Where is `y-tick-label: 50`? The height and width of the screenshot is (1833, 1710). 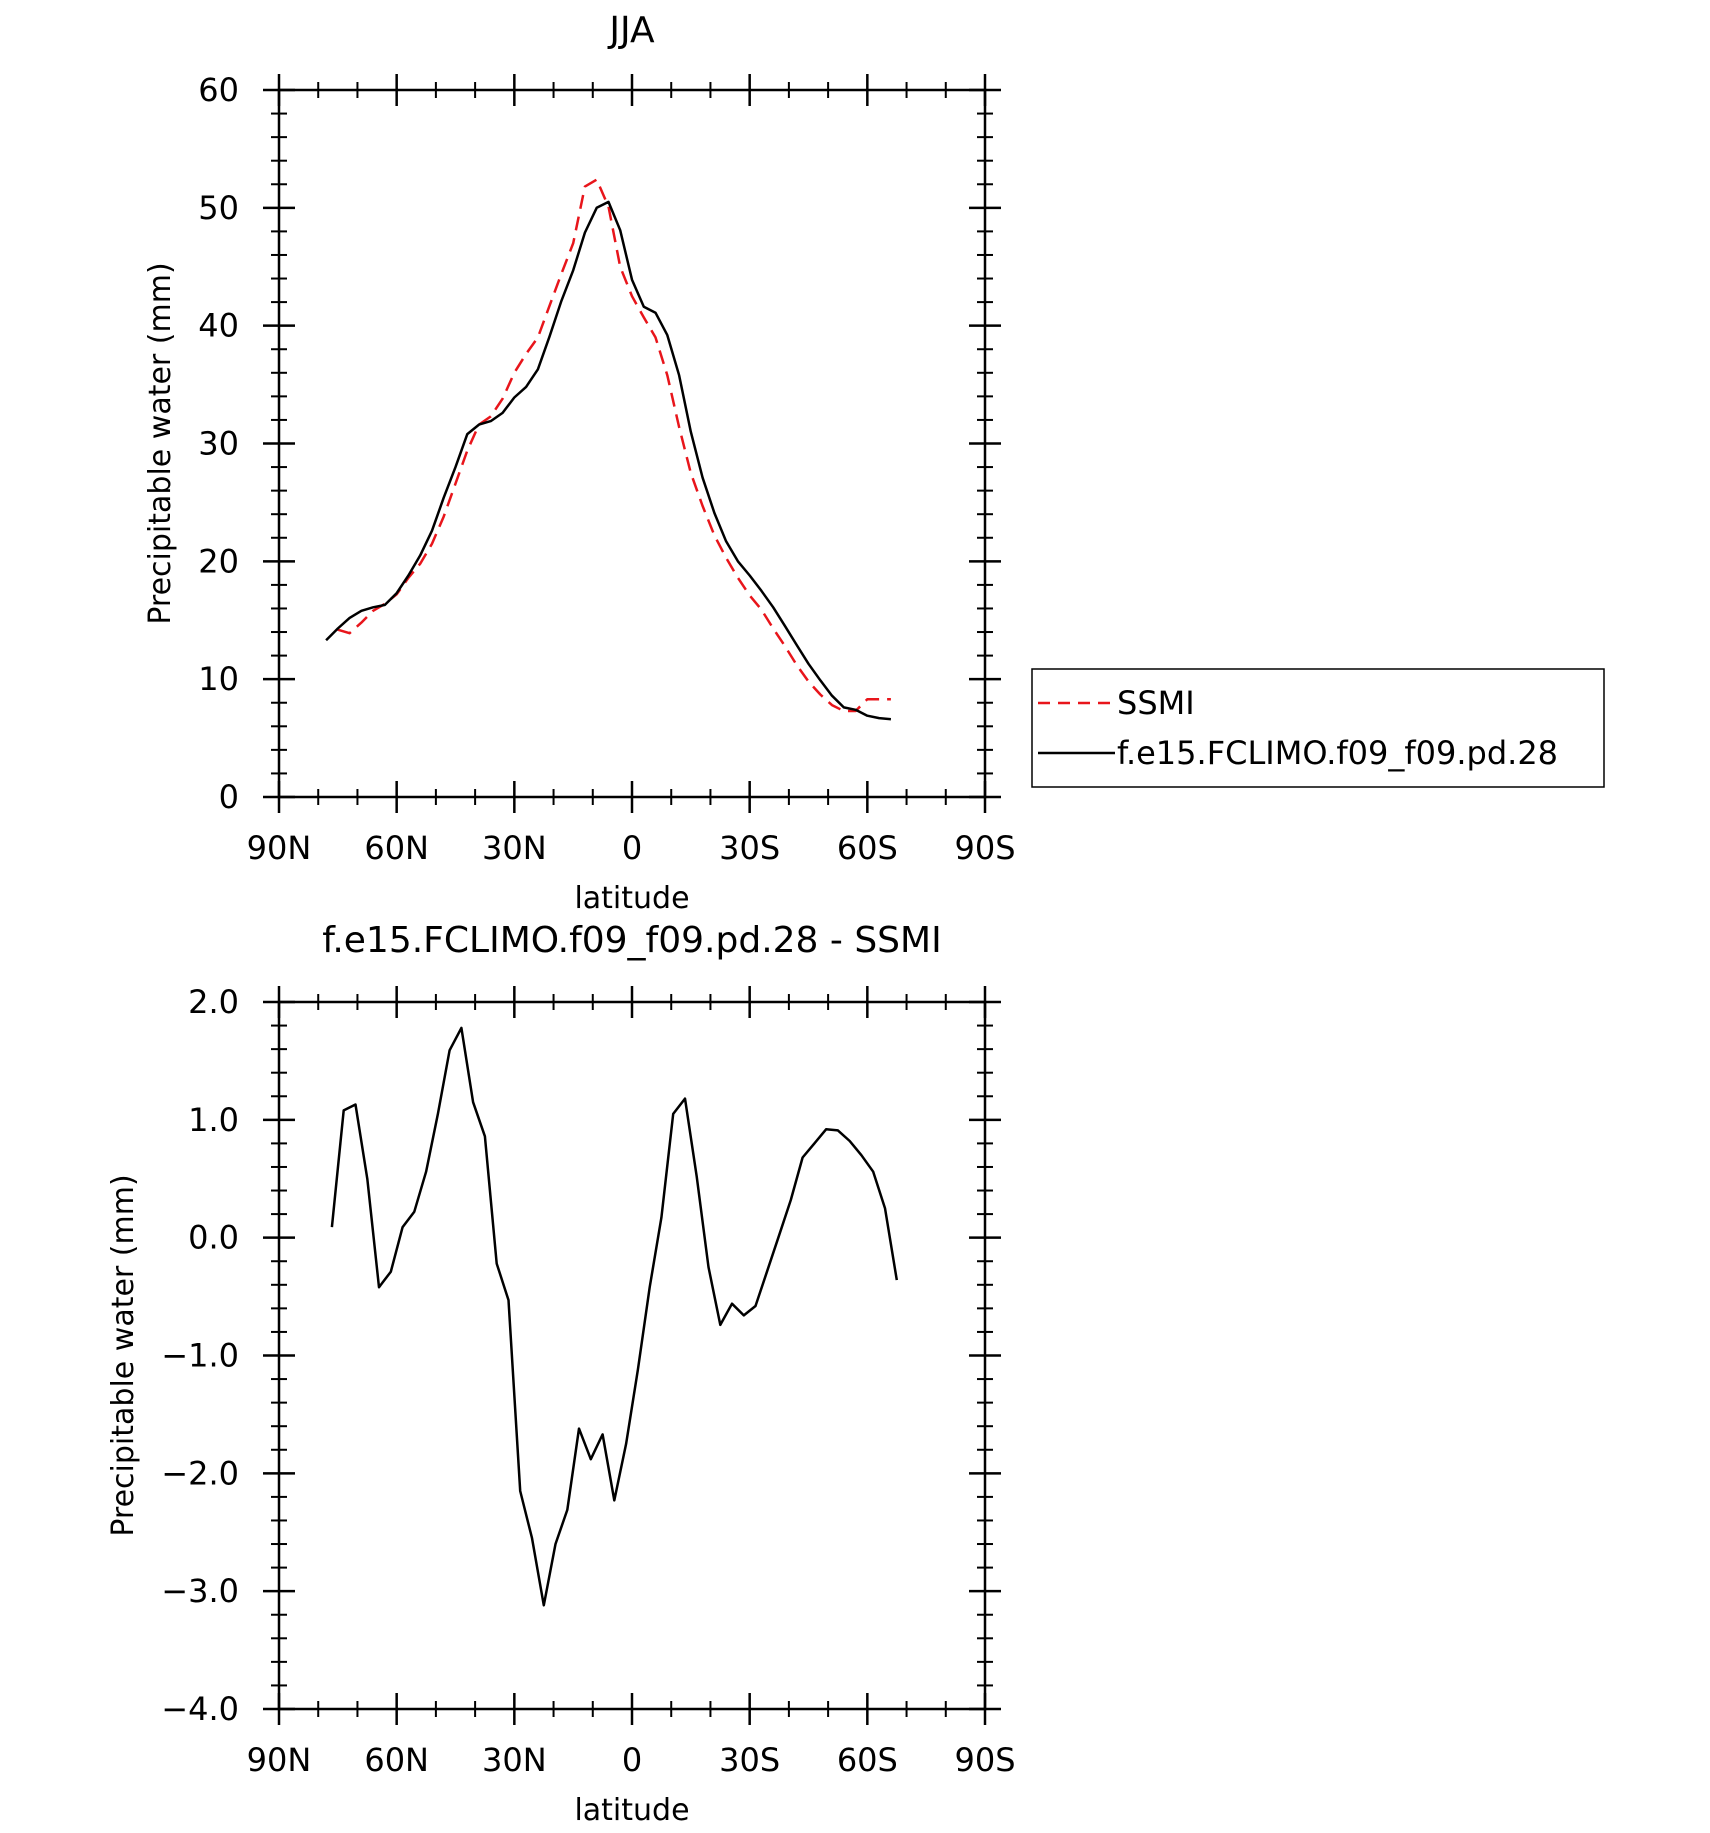 y-tick-label: 50 is located at coordinates (218, 208).